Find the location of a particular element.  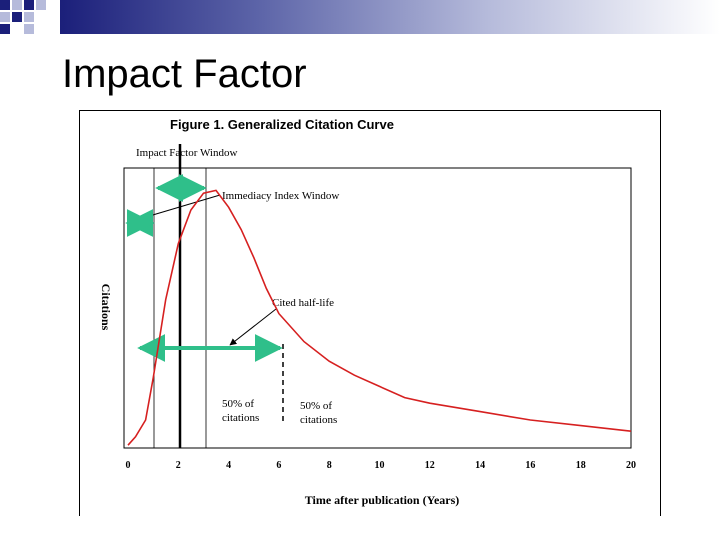

x-tick-labels: 0 2 4 6 8 10 12 14 16 18 20 is located at coordinates (381, 465).